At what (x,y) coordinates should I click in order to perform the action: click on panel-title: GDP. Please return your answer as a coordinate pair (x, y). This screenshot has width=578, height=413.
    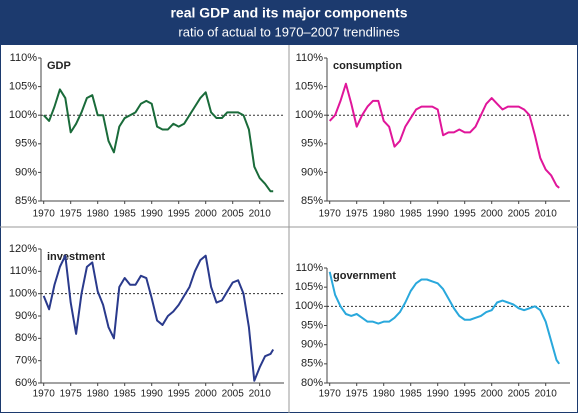
    Looking at the image, I should click on (59, 66).